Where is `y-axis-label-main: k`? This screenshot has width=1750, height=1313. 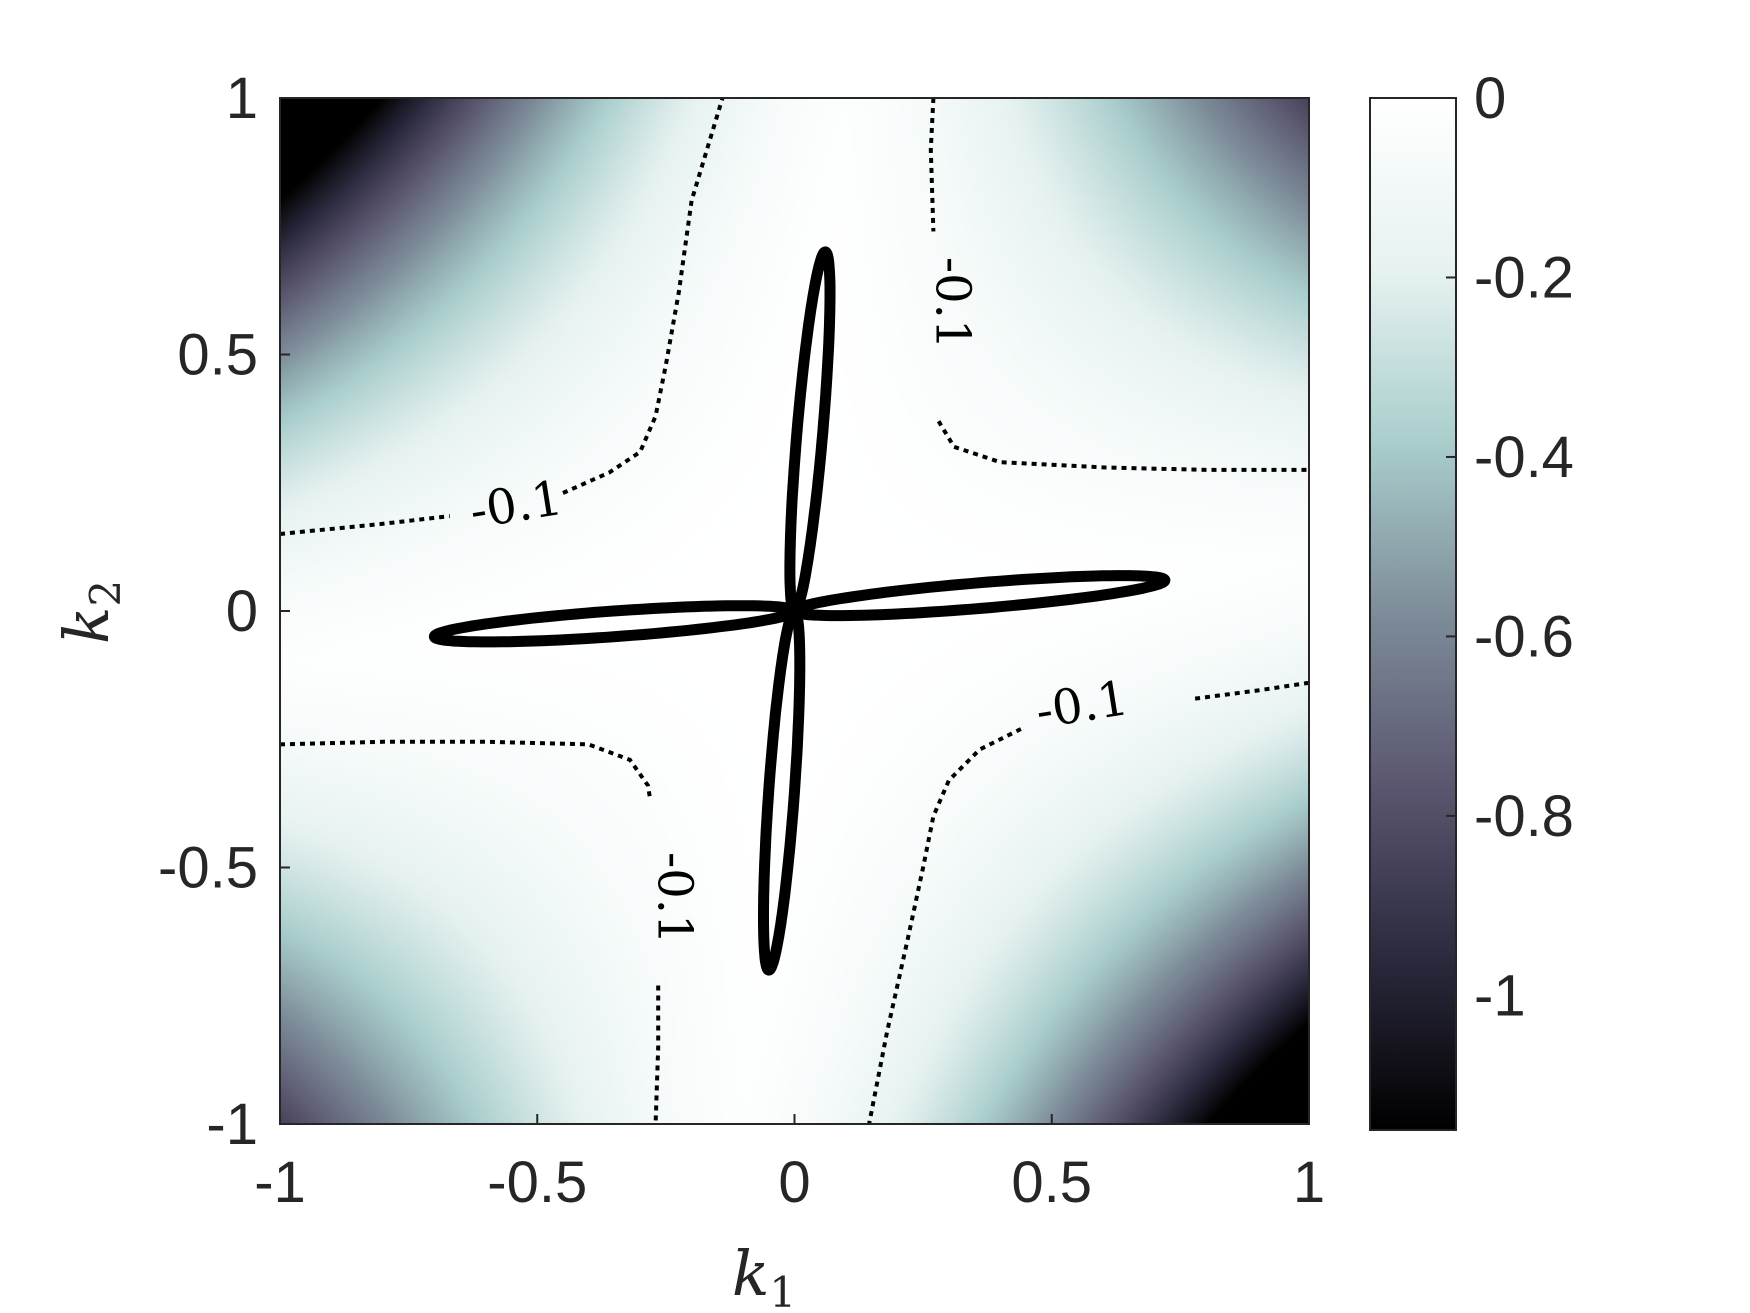 y-axis-label-main: k is located at coordinates (86, 626).